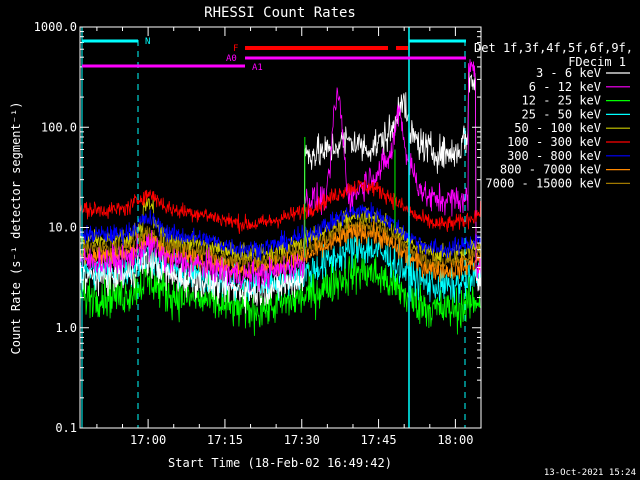 The width and height of the screenshot is (640, 480). I want to click on x-tick-label: 17:45, so click(379, 440).